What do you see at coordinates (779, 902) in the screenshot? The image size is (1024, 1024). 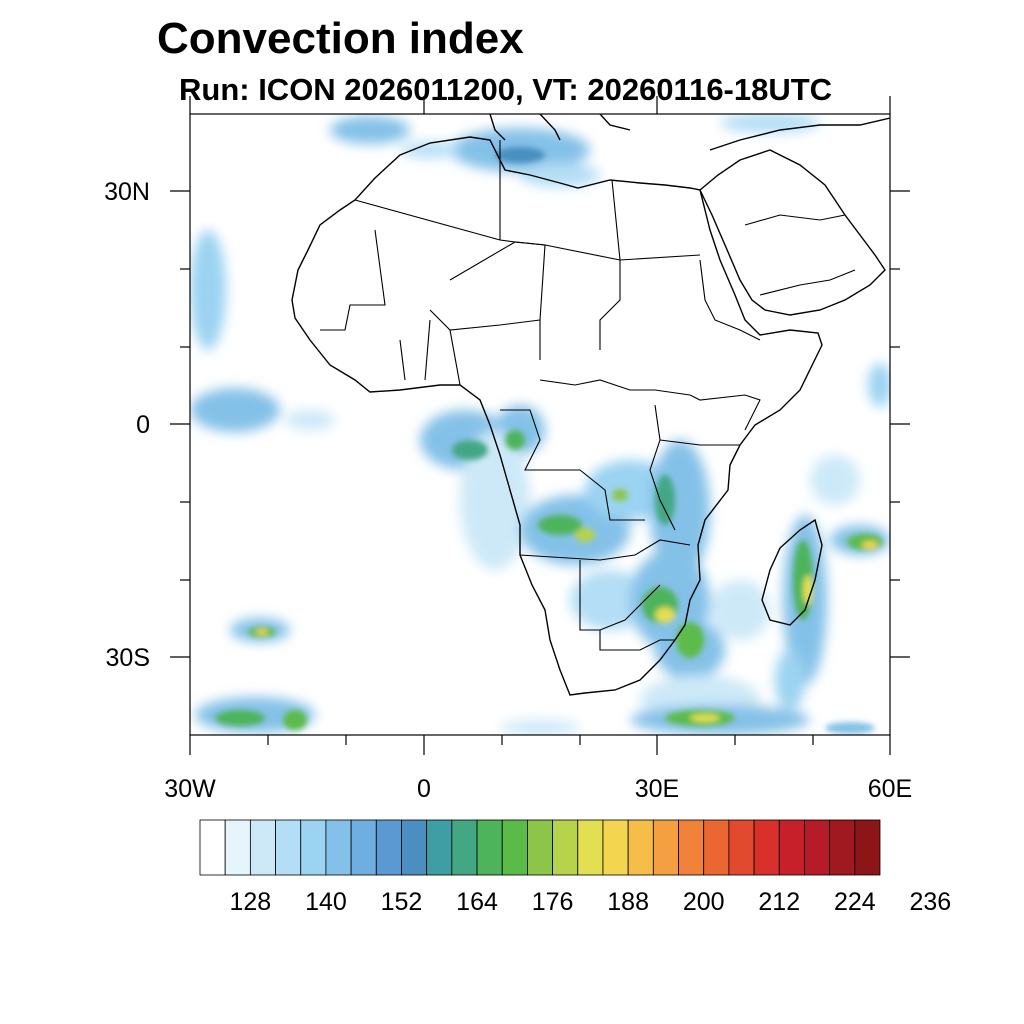 I see `colorbar-label: 212` at bounding box center [779, 902].